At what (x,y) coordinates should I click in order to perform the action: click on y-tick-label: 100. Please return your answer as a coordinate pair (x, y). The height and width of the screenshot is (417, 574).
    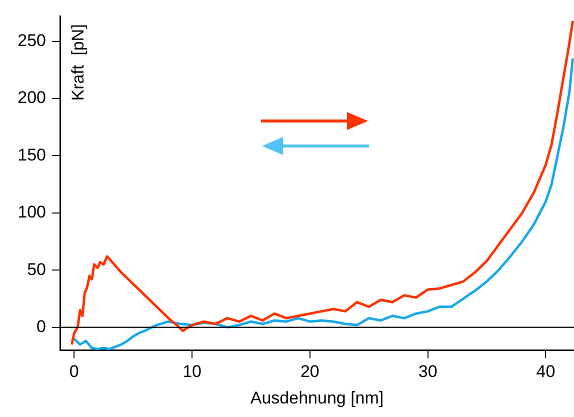
    Looking at the image, I should click on (32, 212).